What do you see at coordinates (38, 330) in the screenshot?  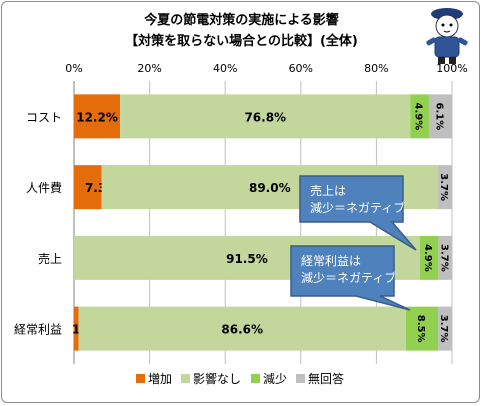 I see `y-category-label: 経常利益` at bounding box center [38, 330].